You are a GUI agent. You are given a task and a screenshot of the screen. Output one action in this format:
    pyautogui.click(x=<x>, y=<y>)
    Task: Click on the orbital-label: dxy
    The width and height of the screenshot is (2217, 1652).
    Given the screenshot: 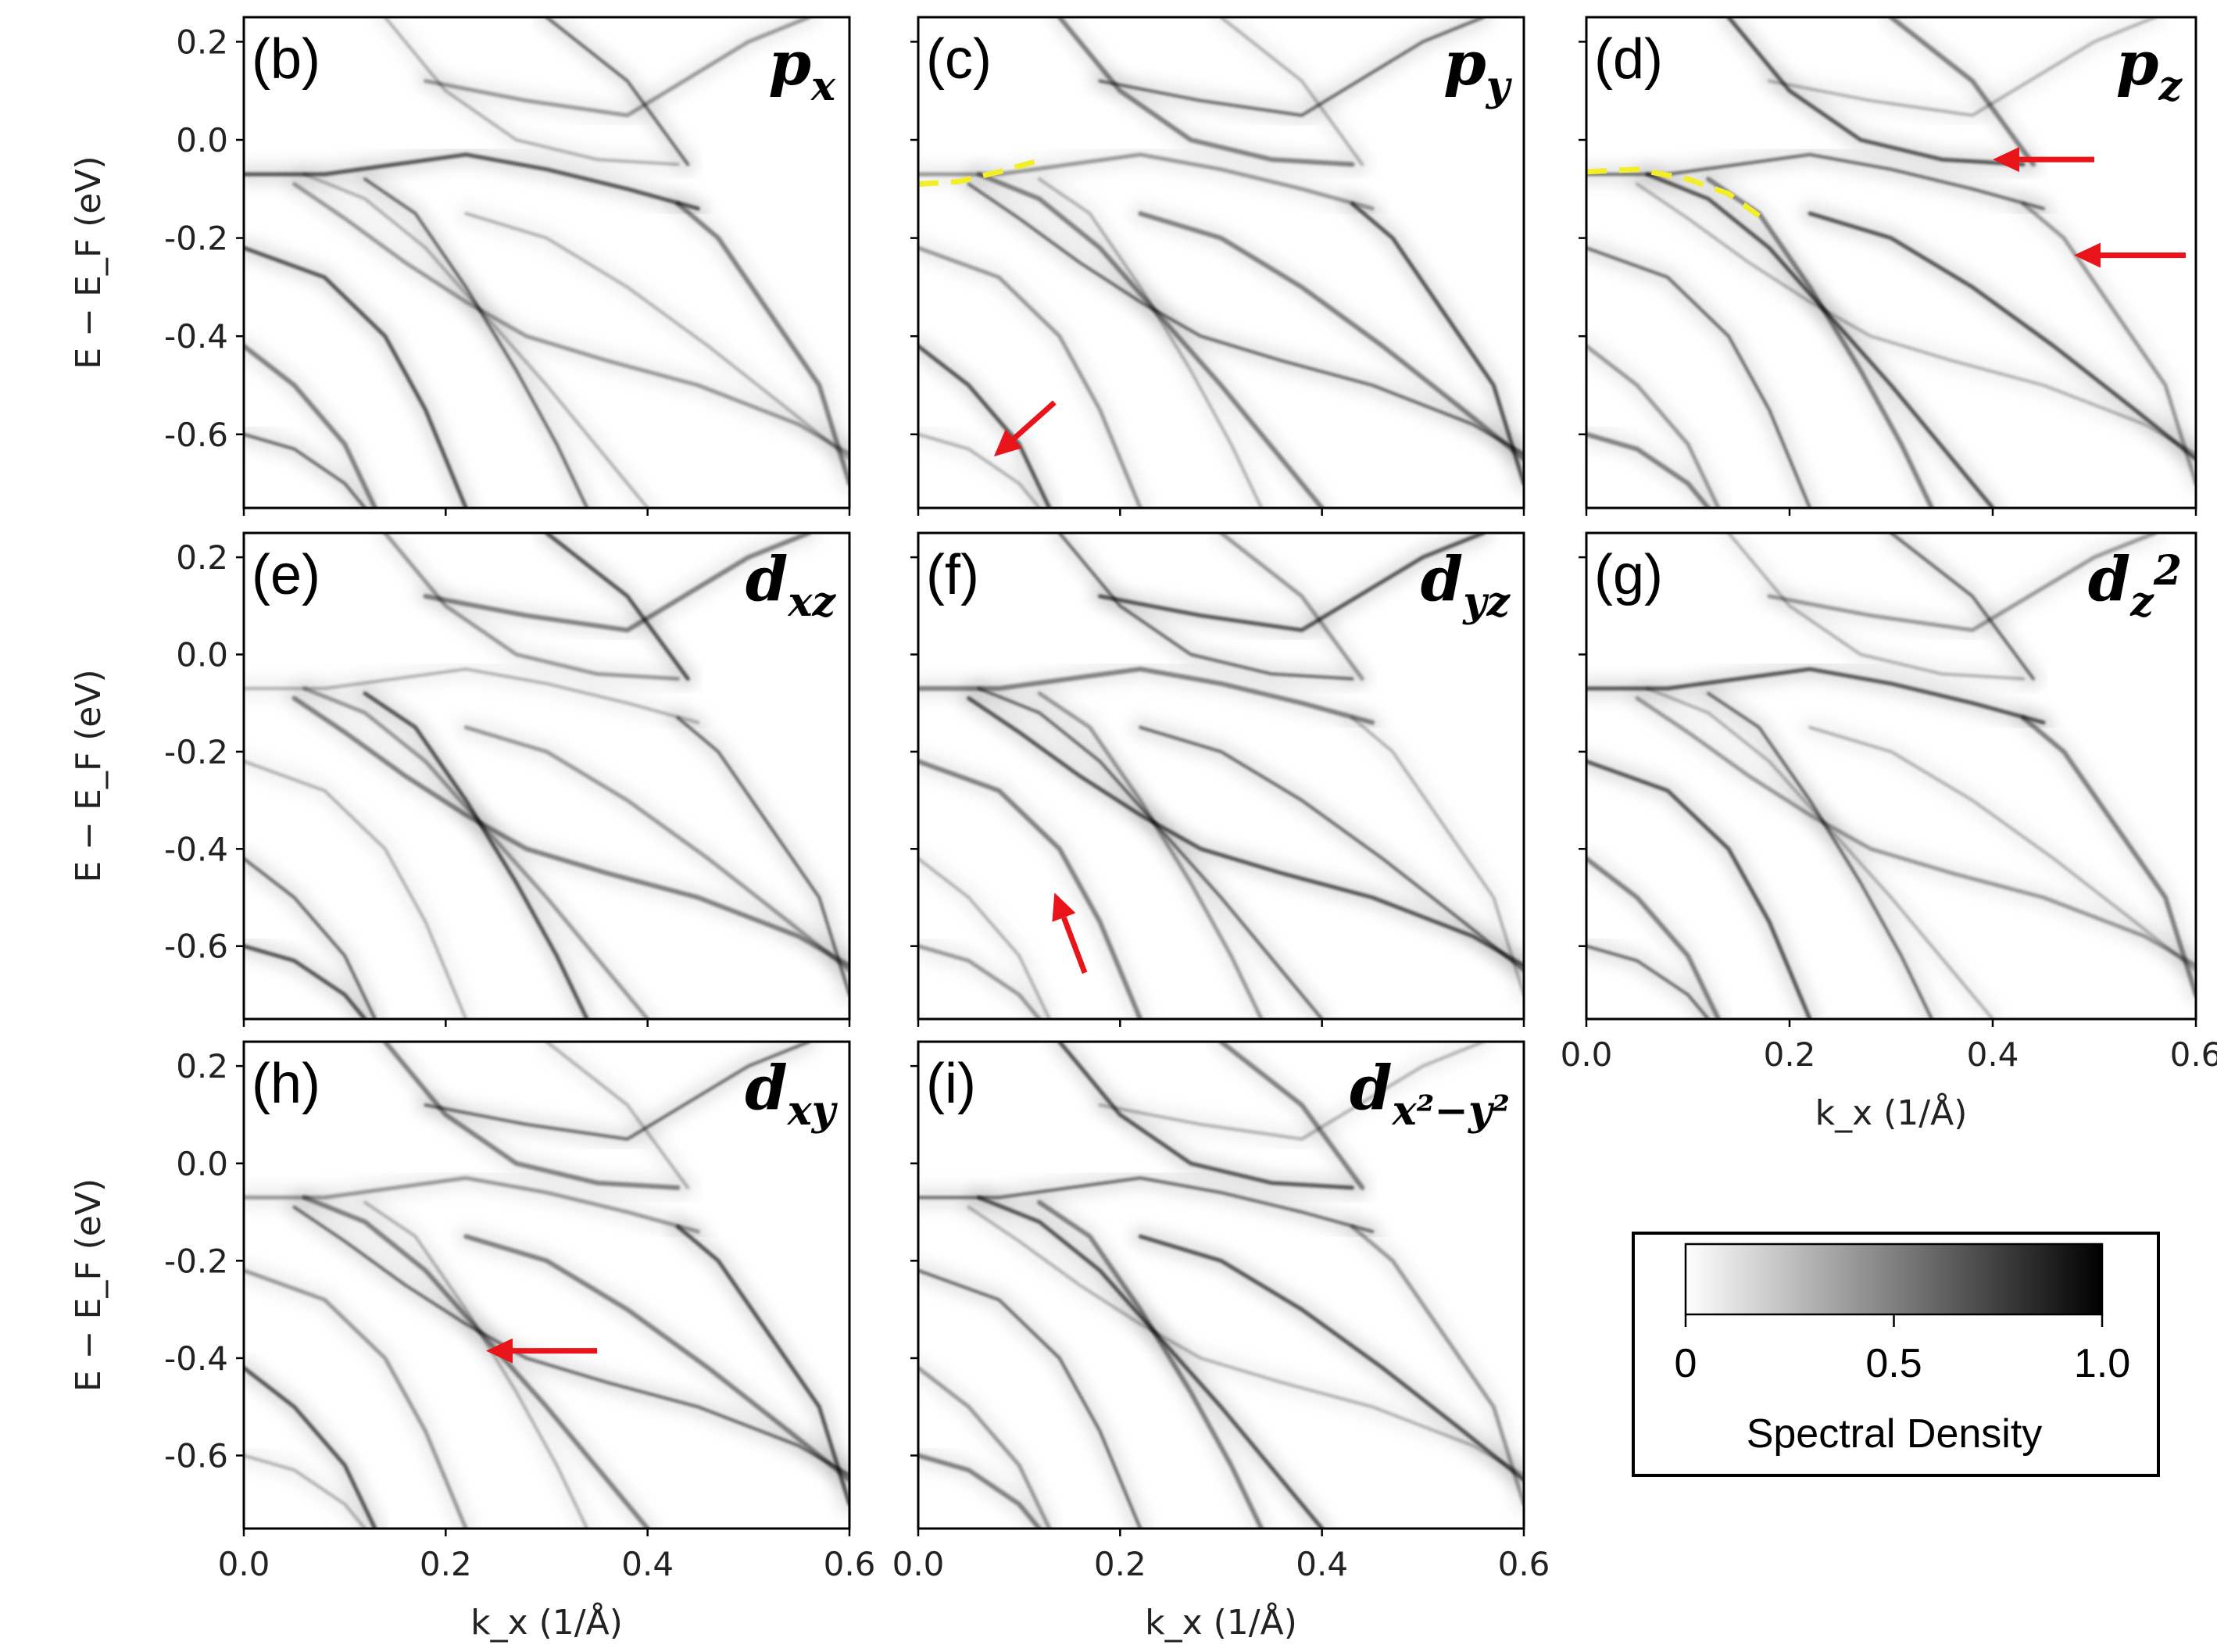 What is the action you would take?
    pyautogui.click(x=792, y=1094)
    